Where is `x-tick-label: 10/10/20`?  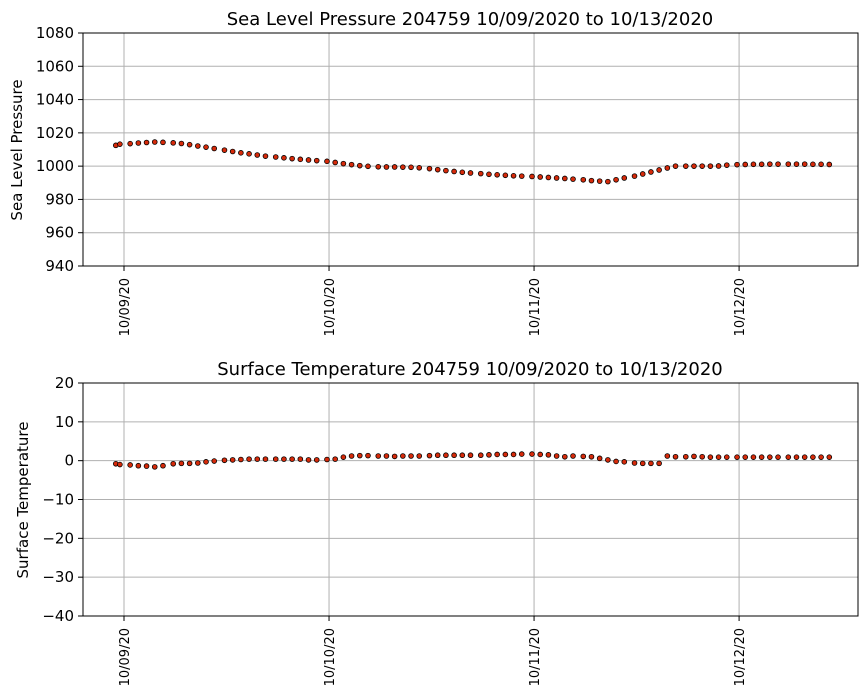
x-tick-label: 10/10/20 is located at coordinates (330, 657).